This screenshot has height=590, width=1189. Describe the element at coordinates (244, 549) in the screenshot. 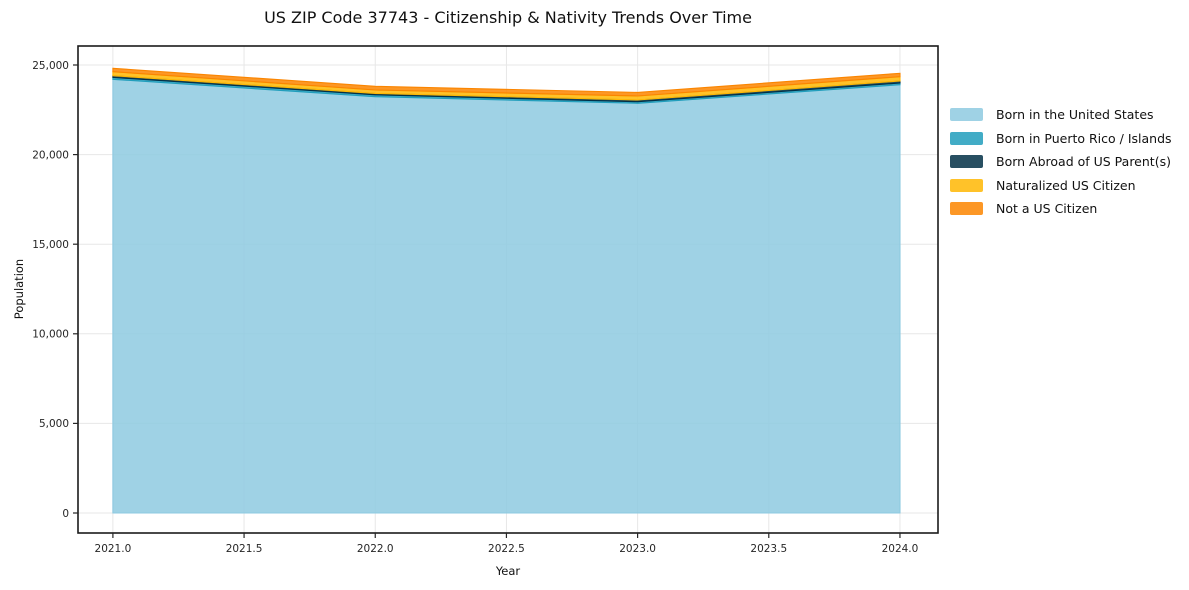

I see `x-tick-label: 2021.5` at that location.